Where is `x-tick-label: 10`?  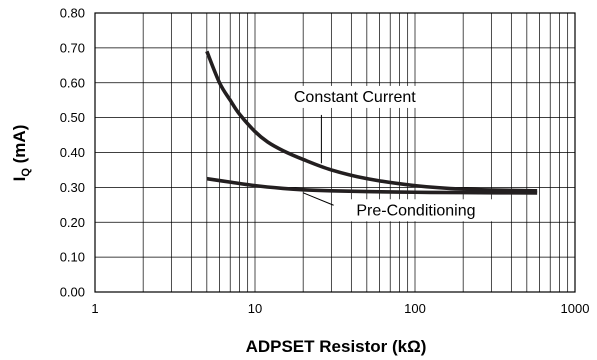 x-tick-label: 10 is located at coordinates (255, 308).